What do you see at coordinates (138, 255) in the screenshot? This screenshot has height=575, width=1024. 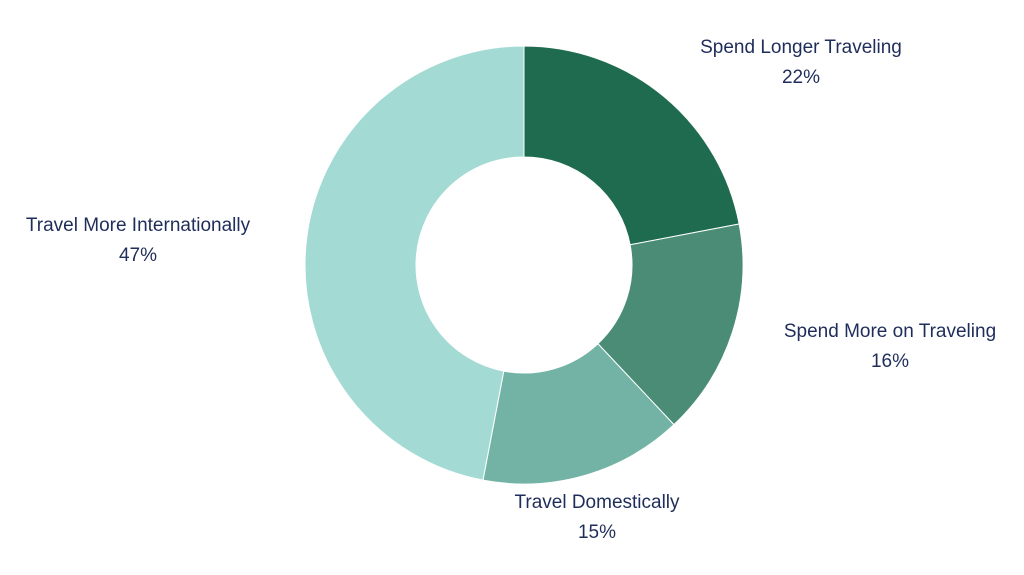 I see `slice-value-label: 47%` at bounding box center [138, 255].